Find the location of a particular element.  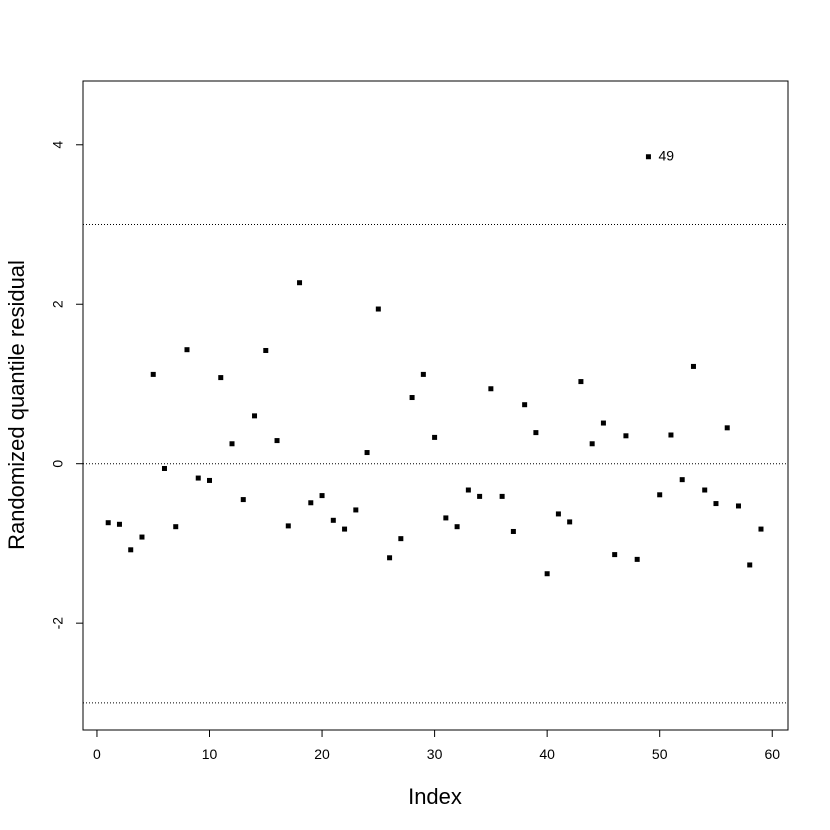

x-tick-label: 40 is located at coordinates (547, 754).